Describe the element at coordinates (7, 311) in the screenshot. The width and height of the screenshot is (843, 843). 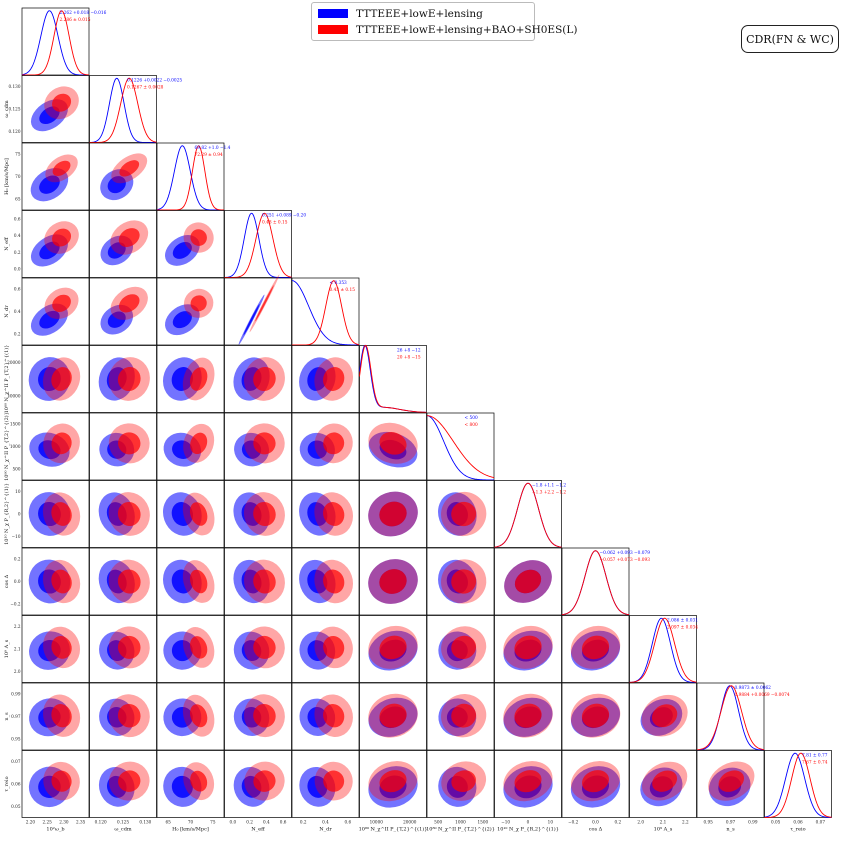
I see `y-axis-label-4: N_dr` at that location.